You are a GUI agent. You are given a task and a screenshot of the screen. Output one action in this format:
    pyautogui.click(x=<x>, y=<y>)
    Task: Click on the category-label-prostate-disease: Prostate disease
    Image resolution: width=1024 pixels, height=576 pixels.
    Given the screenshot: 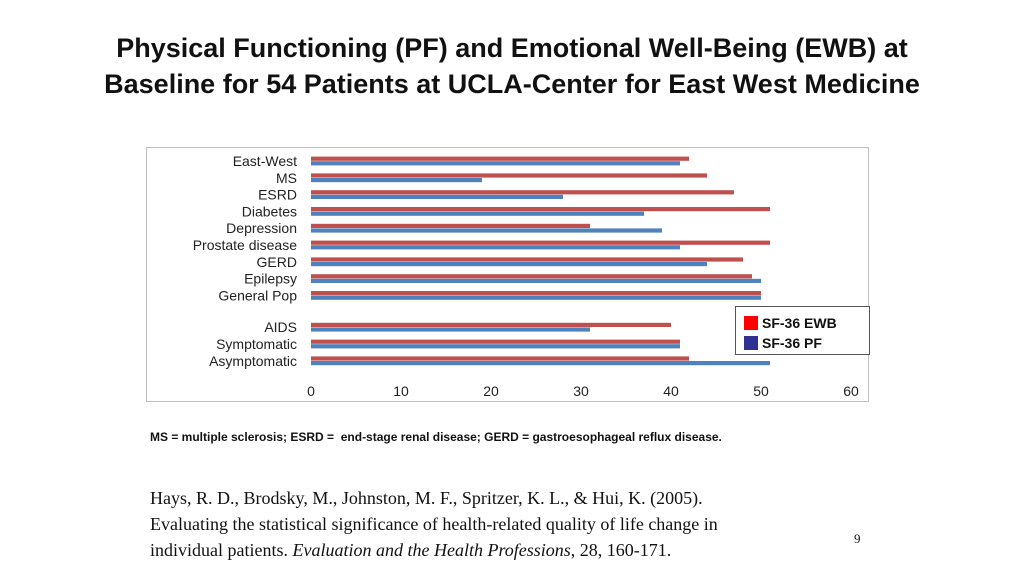 What is the action you would take?
    pyautogui.click(x=245, y=245)
    